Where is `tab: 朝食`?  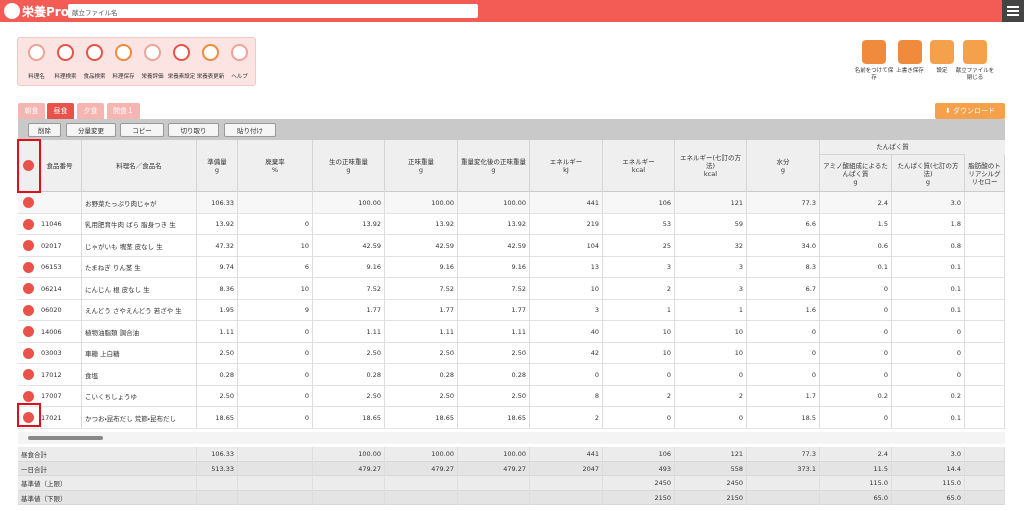
tab: 朝食 is located at coordinates (31, 111).